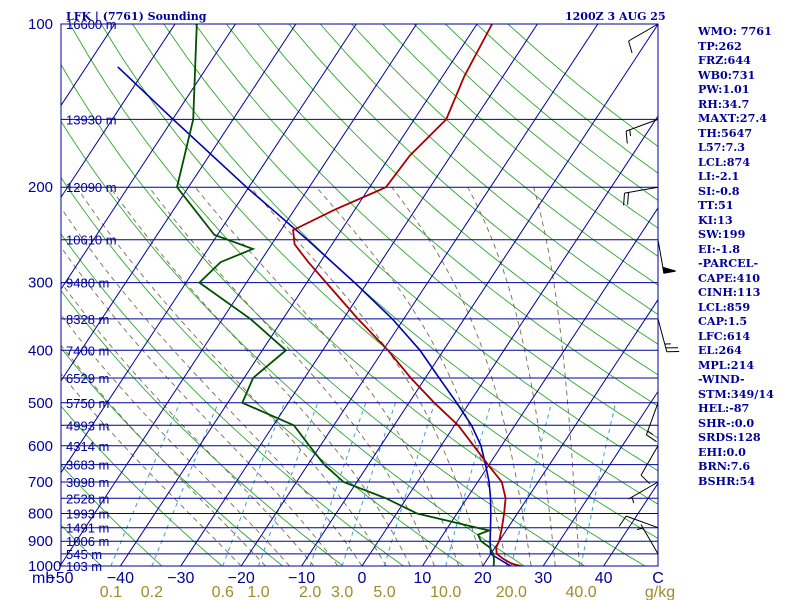  Describe the element at coordinates (724, 103) in the screenshot. I see `index-line: RH:34.7` at that location.